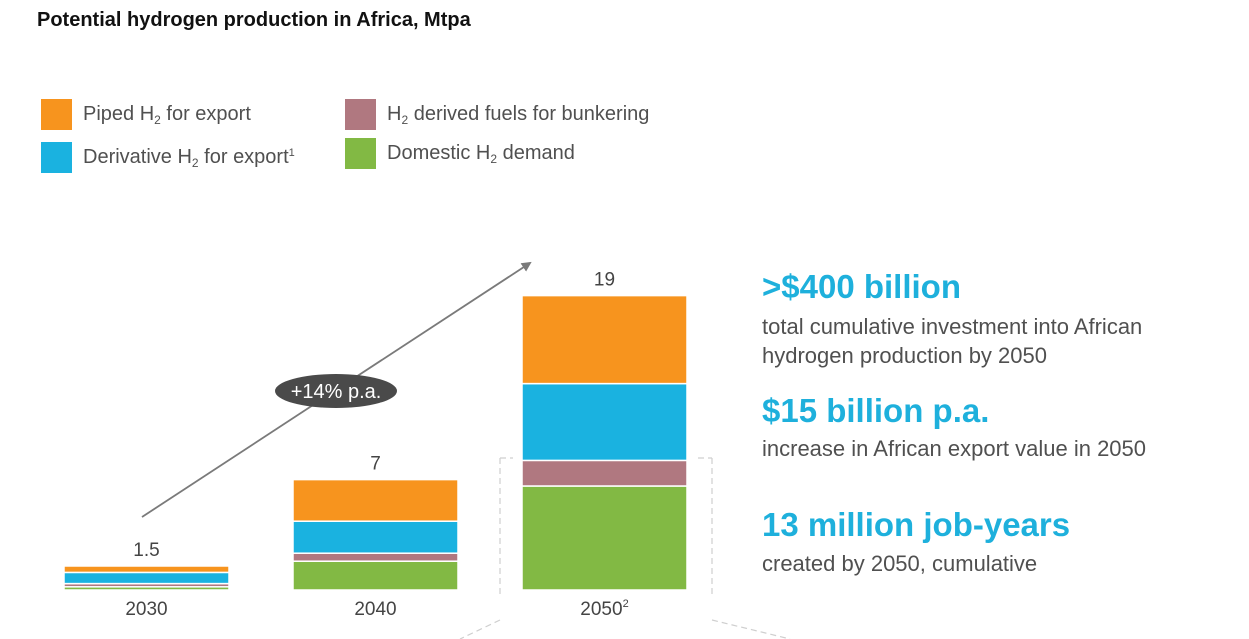 The height and width of the screenshot is (639, 1249). Describe the element at coordinates (375, 537) in the screenshot. I see `bar-segment-2040-derivative-h2-for-export` at that location.